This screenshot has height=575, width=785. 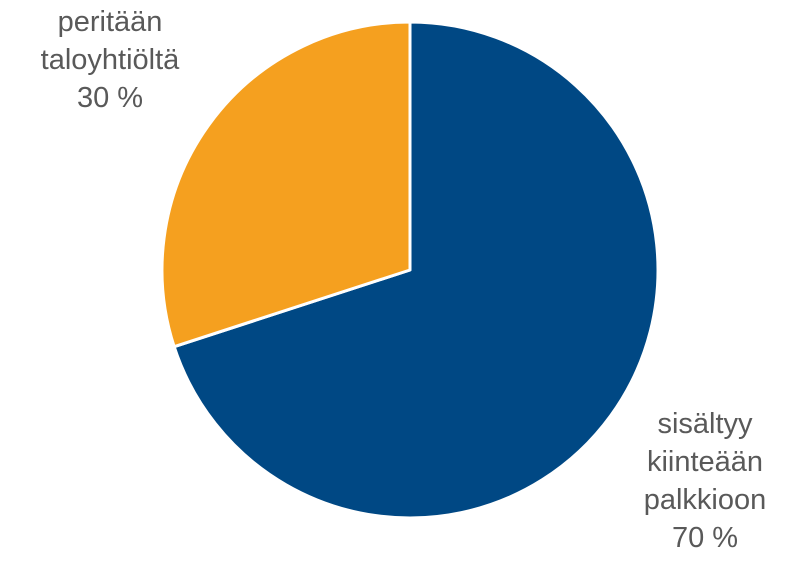 I want to click on slice-value-label: 30 %, so click(x=110, y=98).